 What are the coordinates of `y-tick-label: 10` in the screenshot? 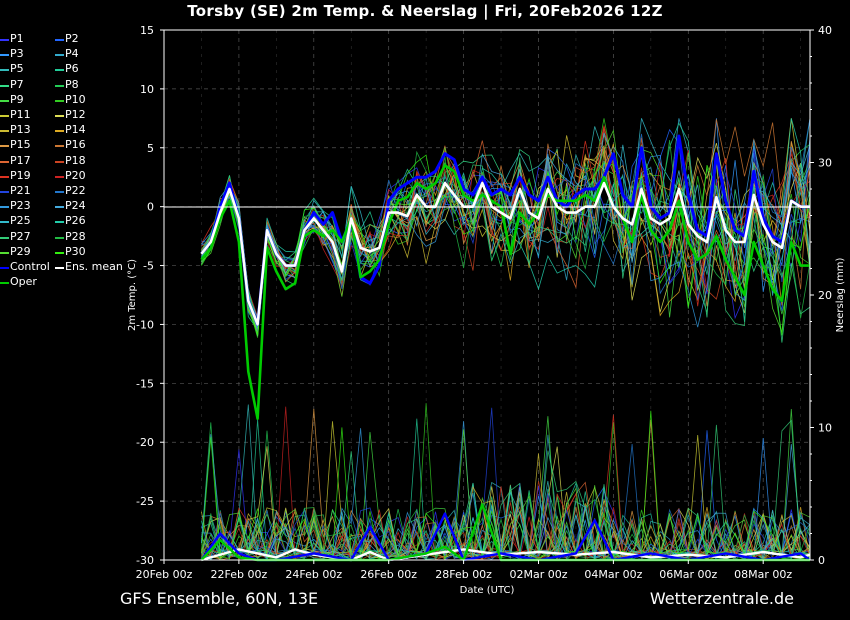 It's located at (147, 89).